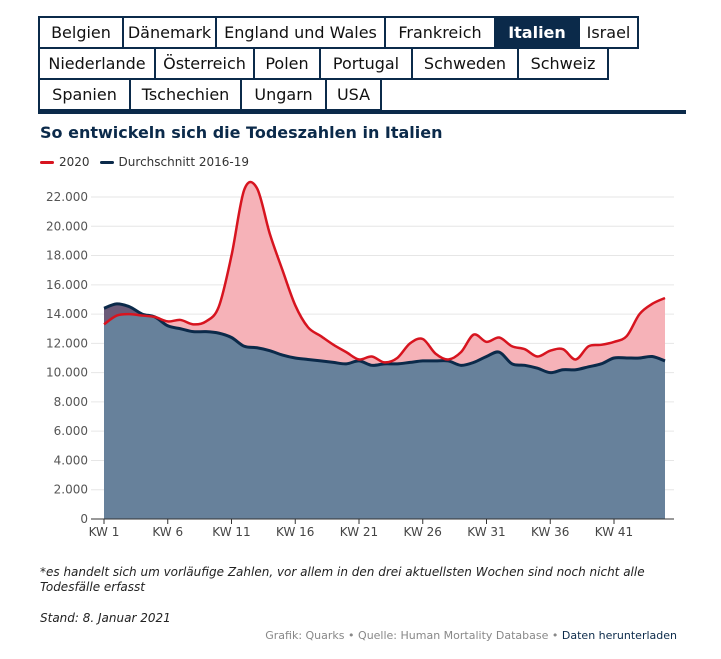 The width and height of the screenshot is (721, 659). I want to click on legend-swatch-2020, so click(47, 162).